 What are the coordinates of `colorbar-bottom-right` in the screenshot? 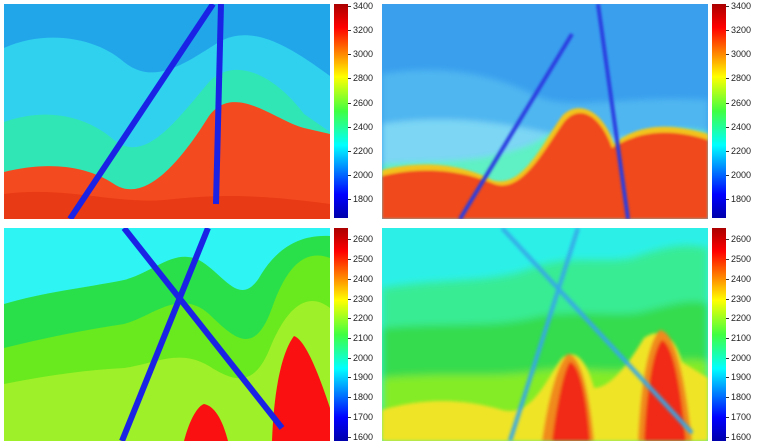 It's located at (719, 334).